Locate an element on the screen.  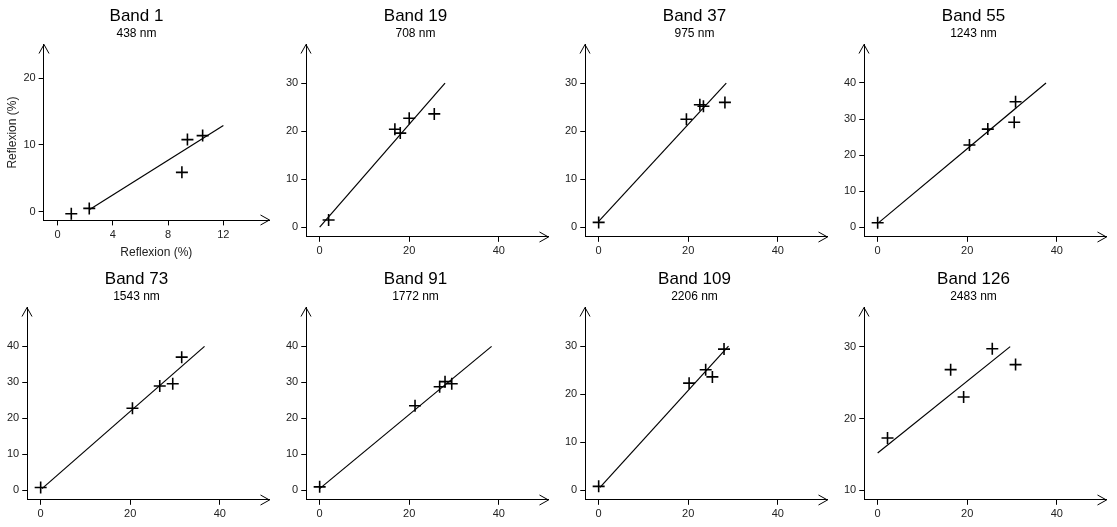
y-axis-title: Reflexion (%) is located at coordinates (11, 132).